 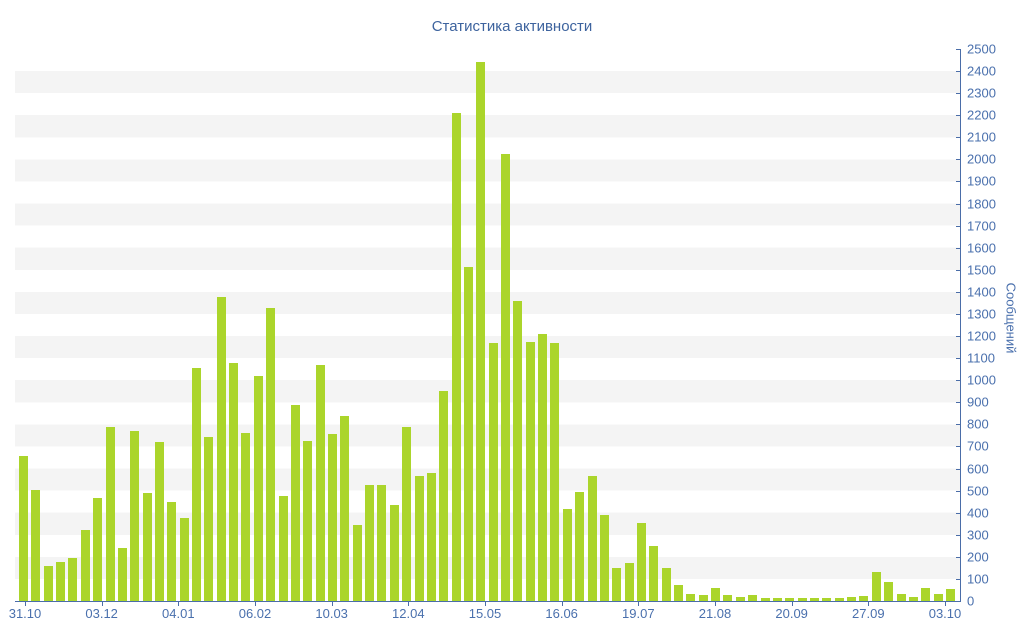 I want to click on x-tick-label: 19.07, so click(x=638, y=613).